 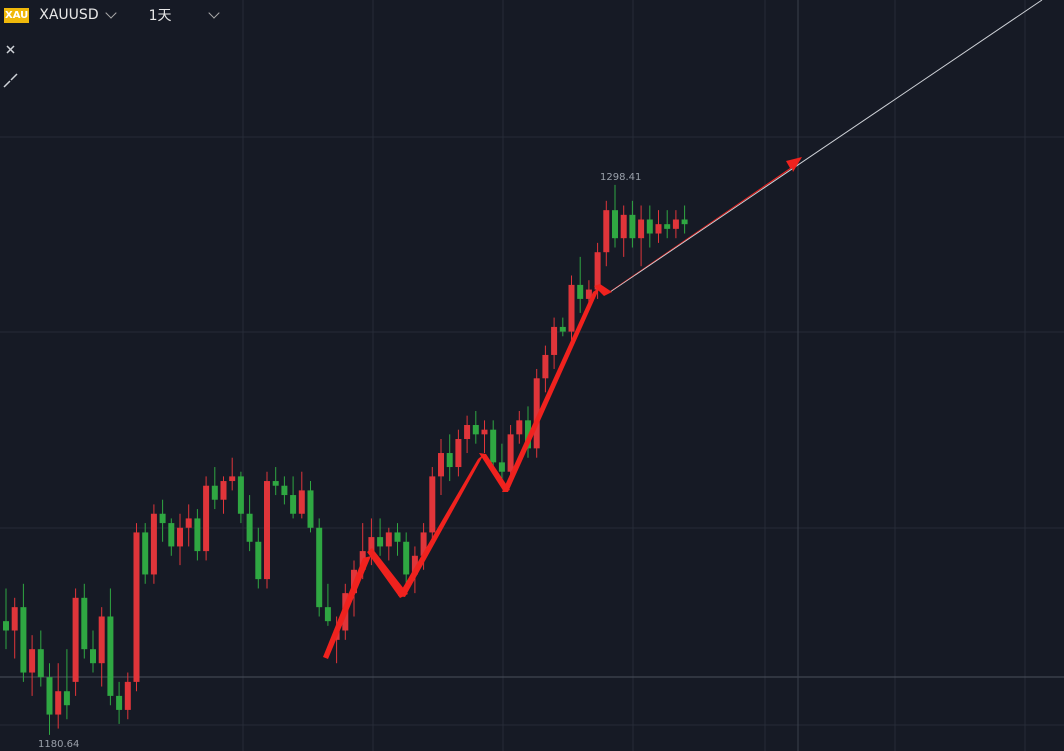 What do you see at coordinates (10, 66) in the screenshot?
I see `toolbar` at bounding box center [10, 66].